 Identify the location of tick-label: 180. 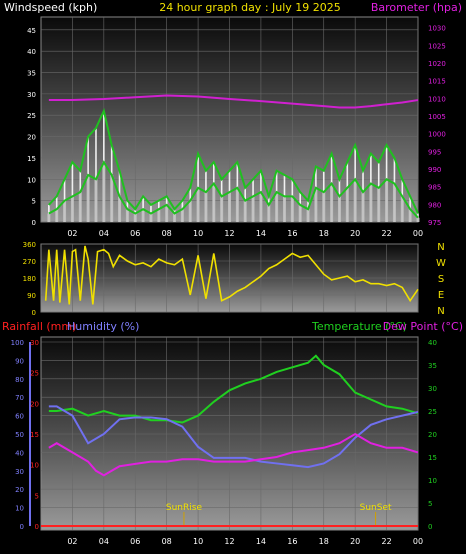
(29, 279).